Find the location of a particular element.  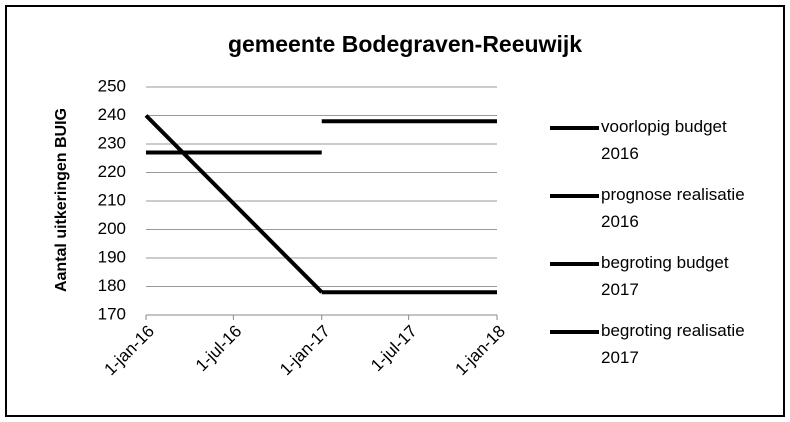

y-tick-label: 240 is located at coordinates (112, 114).